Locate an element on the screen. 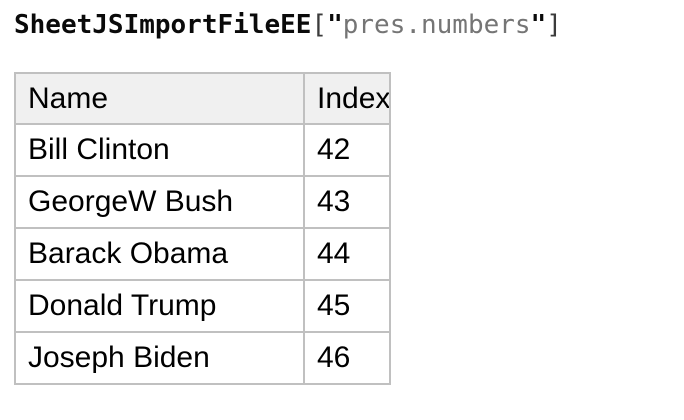  object-name: SheetJSImportFileEE is located at coordinates (163, 25).